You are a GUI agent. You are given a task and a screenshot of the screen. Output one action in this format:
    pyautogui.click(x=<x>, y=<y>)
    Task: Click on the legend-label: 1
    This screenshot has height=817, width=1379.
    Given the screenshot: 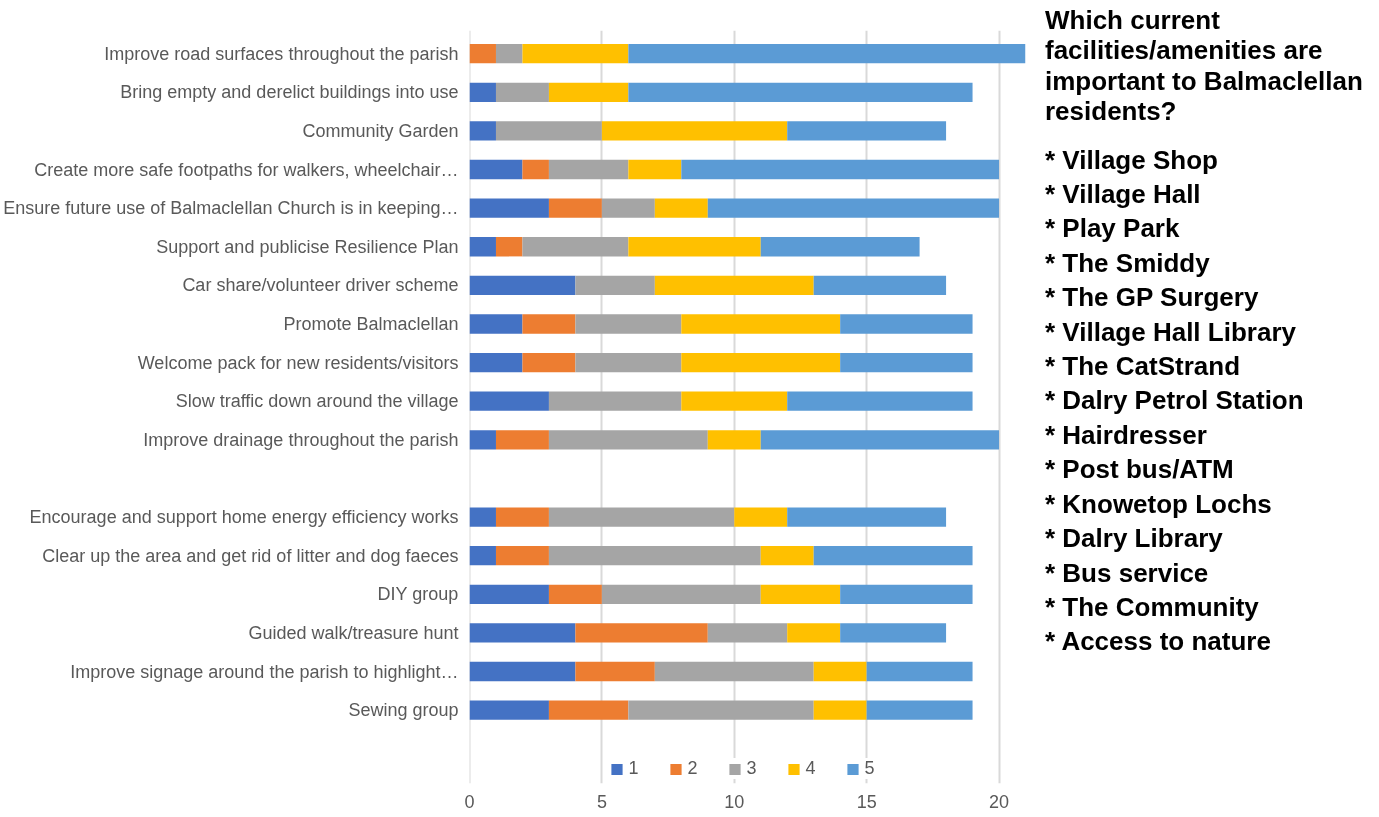 What is the action you would take?
    pyautogui.click(x=634, y=768)
    